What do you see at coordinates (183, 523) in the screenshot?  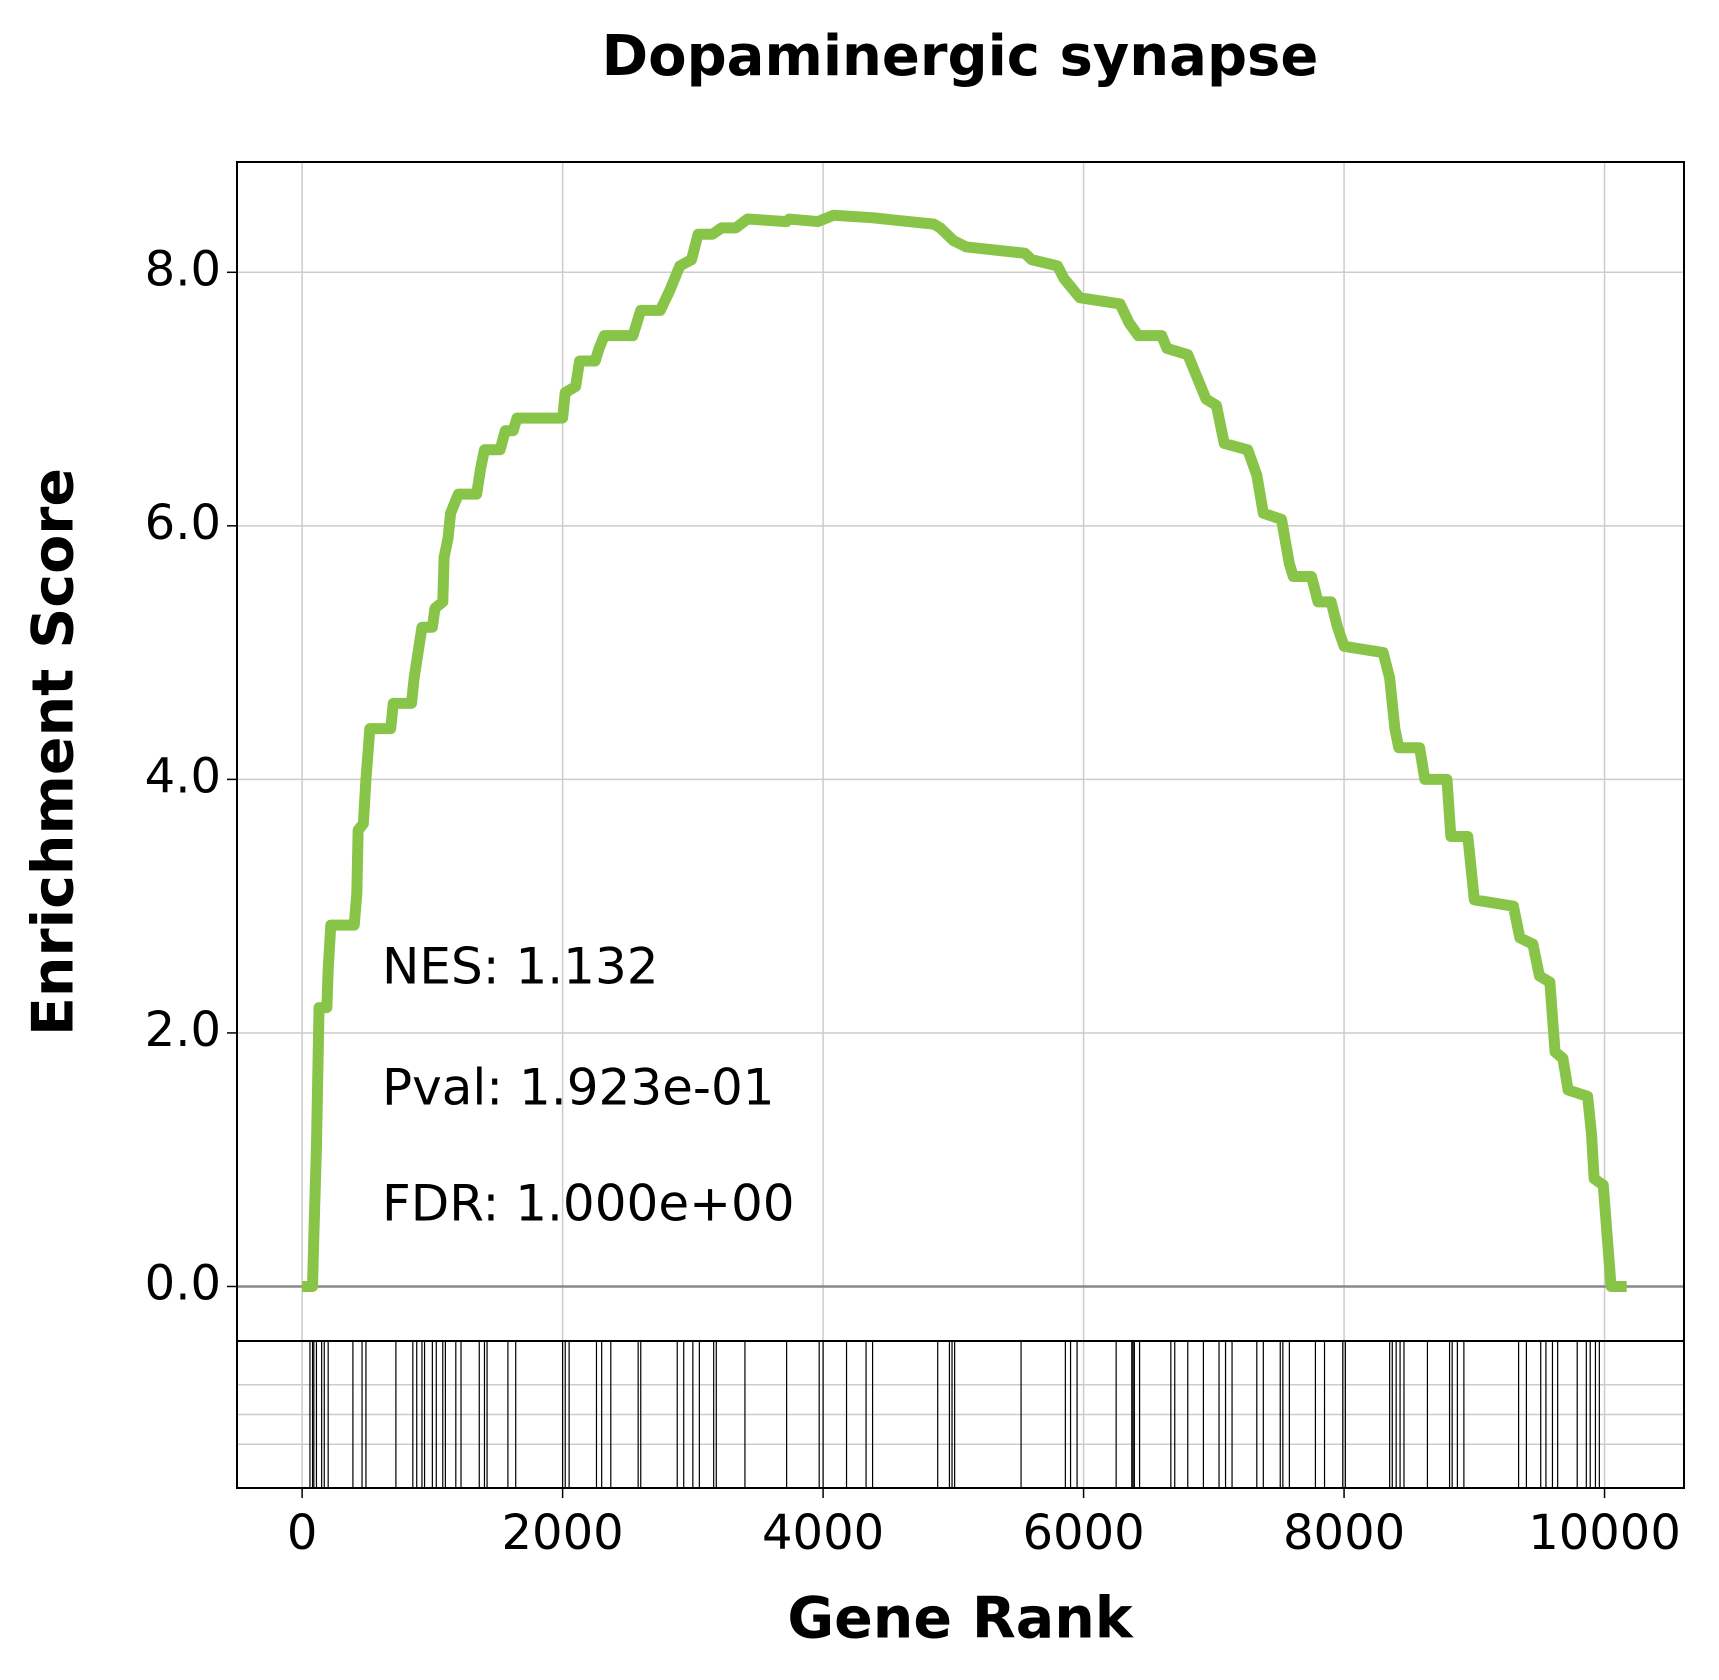 I see `y-tick-label: 6.0` at bounding box center [183, 523].